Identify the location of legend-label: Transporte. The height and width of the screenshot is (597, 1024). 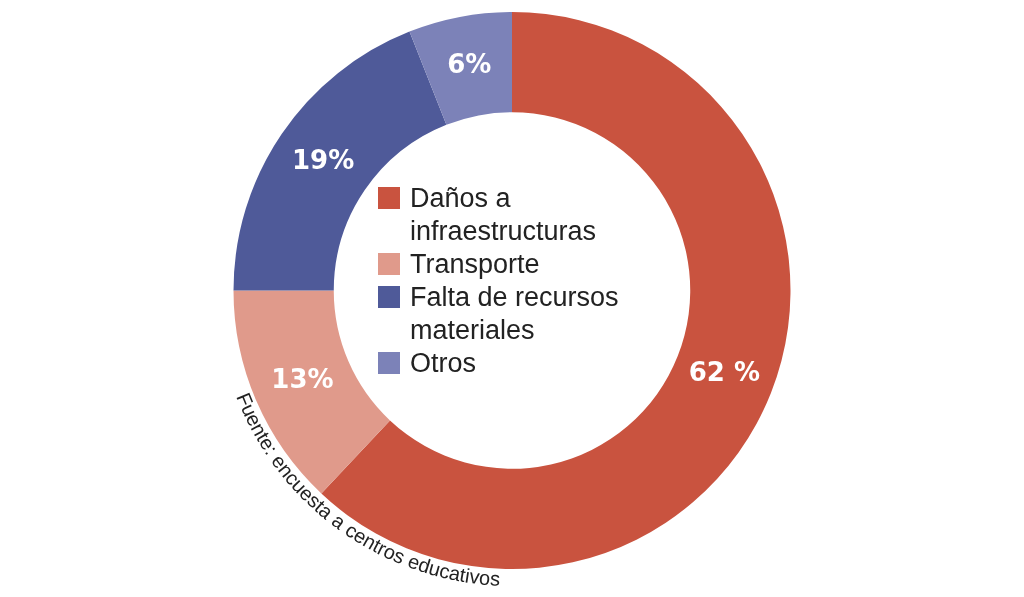
(475, 264).